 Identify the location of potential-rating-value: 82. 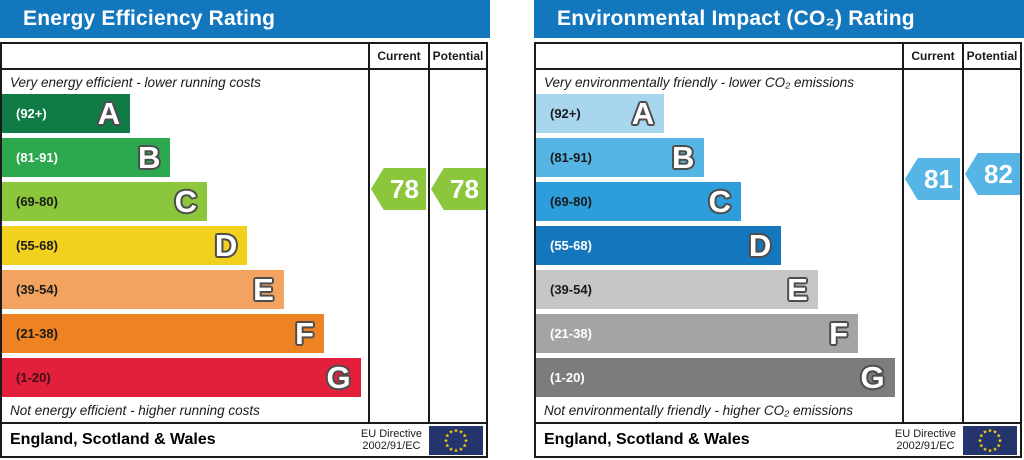
(998, 173).